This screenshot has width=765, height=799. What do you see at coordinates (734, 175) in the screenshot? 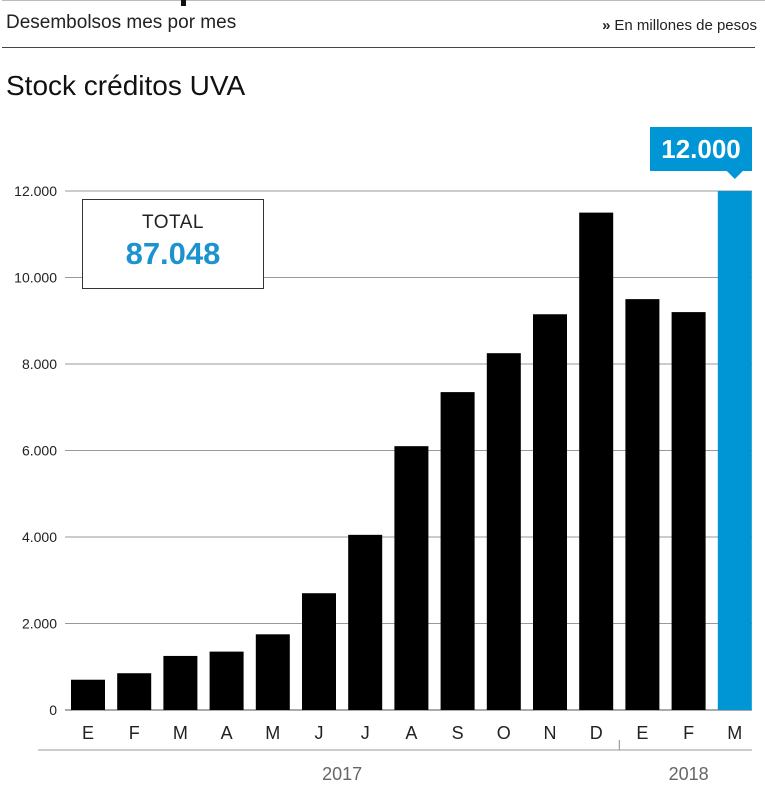
I see `callout-pointer` at bounding box center [734, 175].